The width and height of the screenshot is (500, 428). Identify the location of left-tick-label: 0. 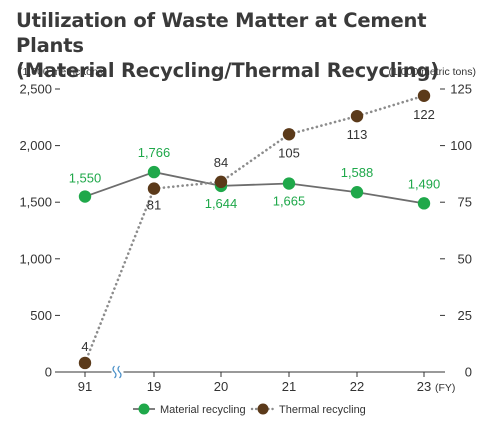
(48, 372).